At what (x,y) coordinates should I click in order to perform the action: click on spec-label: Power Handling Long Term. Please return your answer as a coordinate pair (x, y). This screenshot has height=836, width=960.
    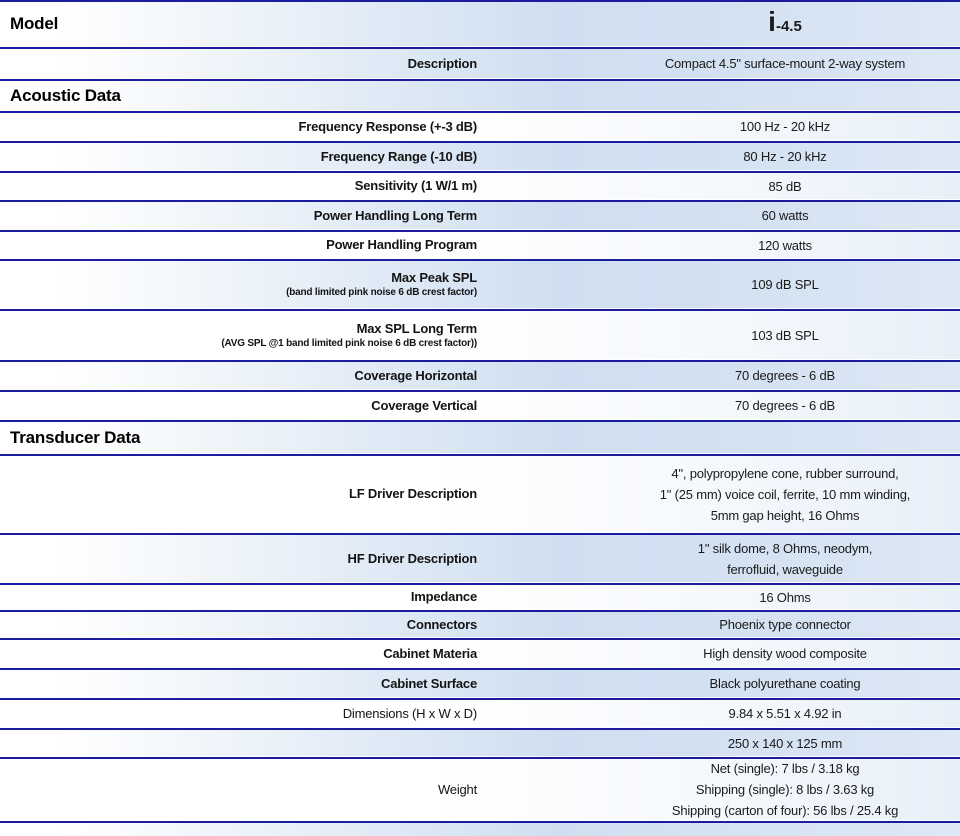
    Looking at the image, I should click on (242, 216).